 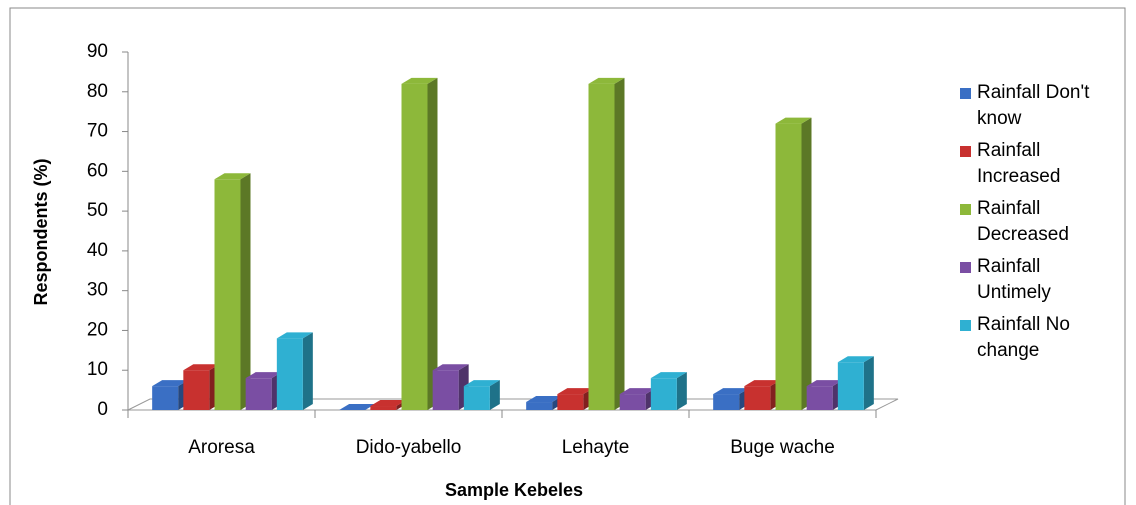 What do you see at coordinates (97, 290) in the screenshot?
I see `y-tick-label: 30` at bounding box center [97, 290].